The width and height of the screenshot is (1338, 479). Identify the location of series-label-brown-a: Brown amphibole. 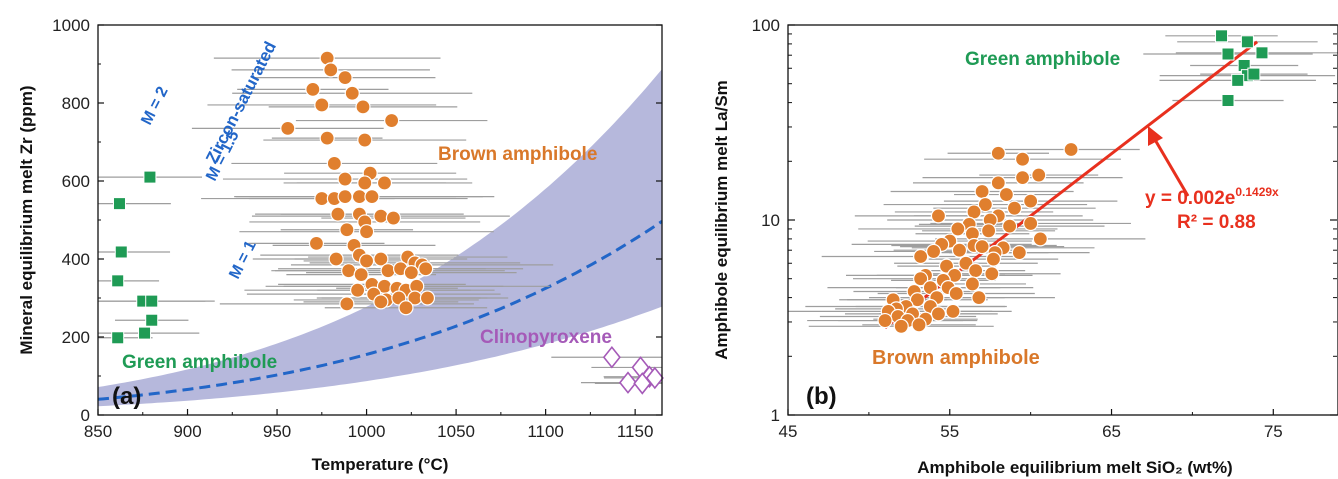
(517, 154).